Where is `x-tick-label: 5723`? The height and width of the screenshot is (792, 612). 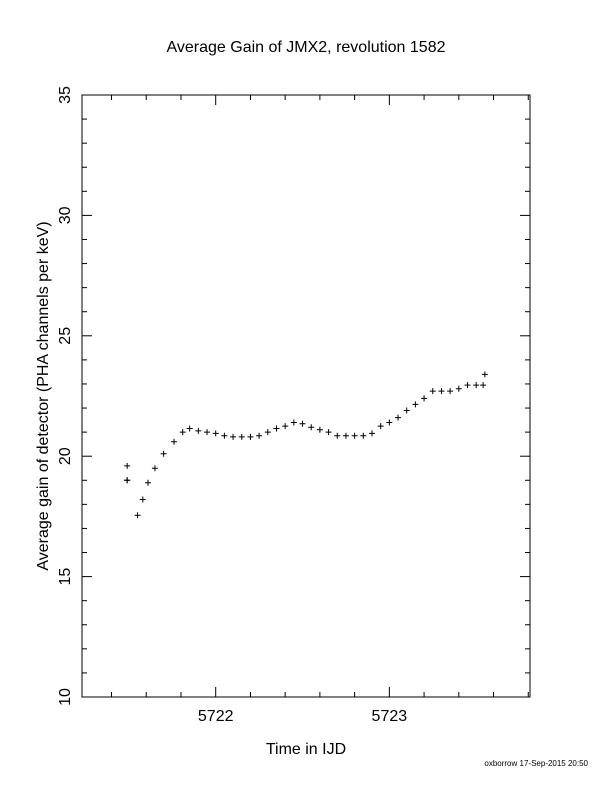 x-tick-label: 5723 is located at coordinates (390, 716).